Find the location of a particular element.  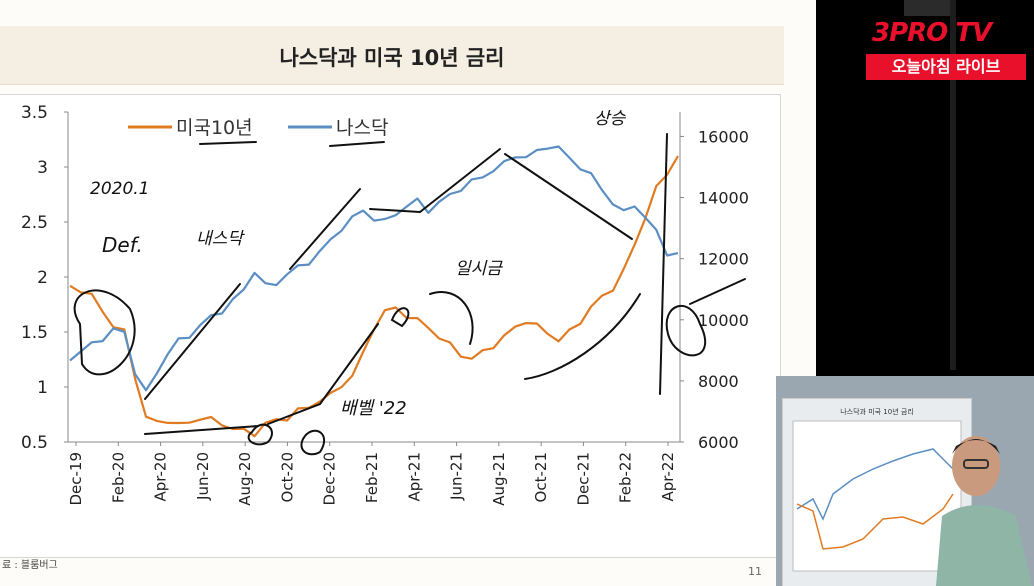

title-band is located at coordinates (392, 55).